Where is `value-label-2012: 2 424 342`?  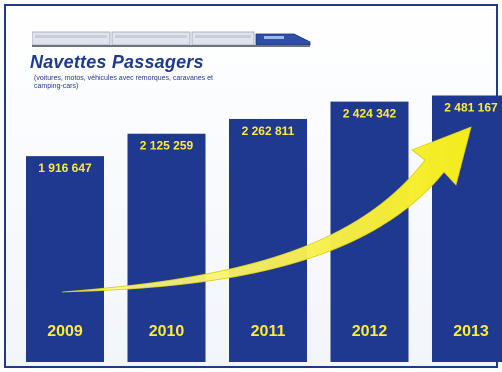
value-label-2012: 2 424 342 is located at coordinates (370, 114).